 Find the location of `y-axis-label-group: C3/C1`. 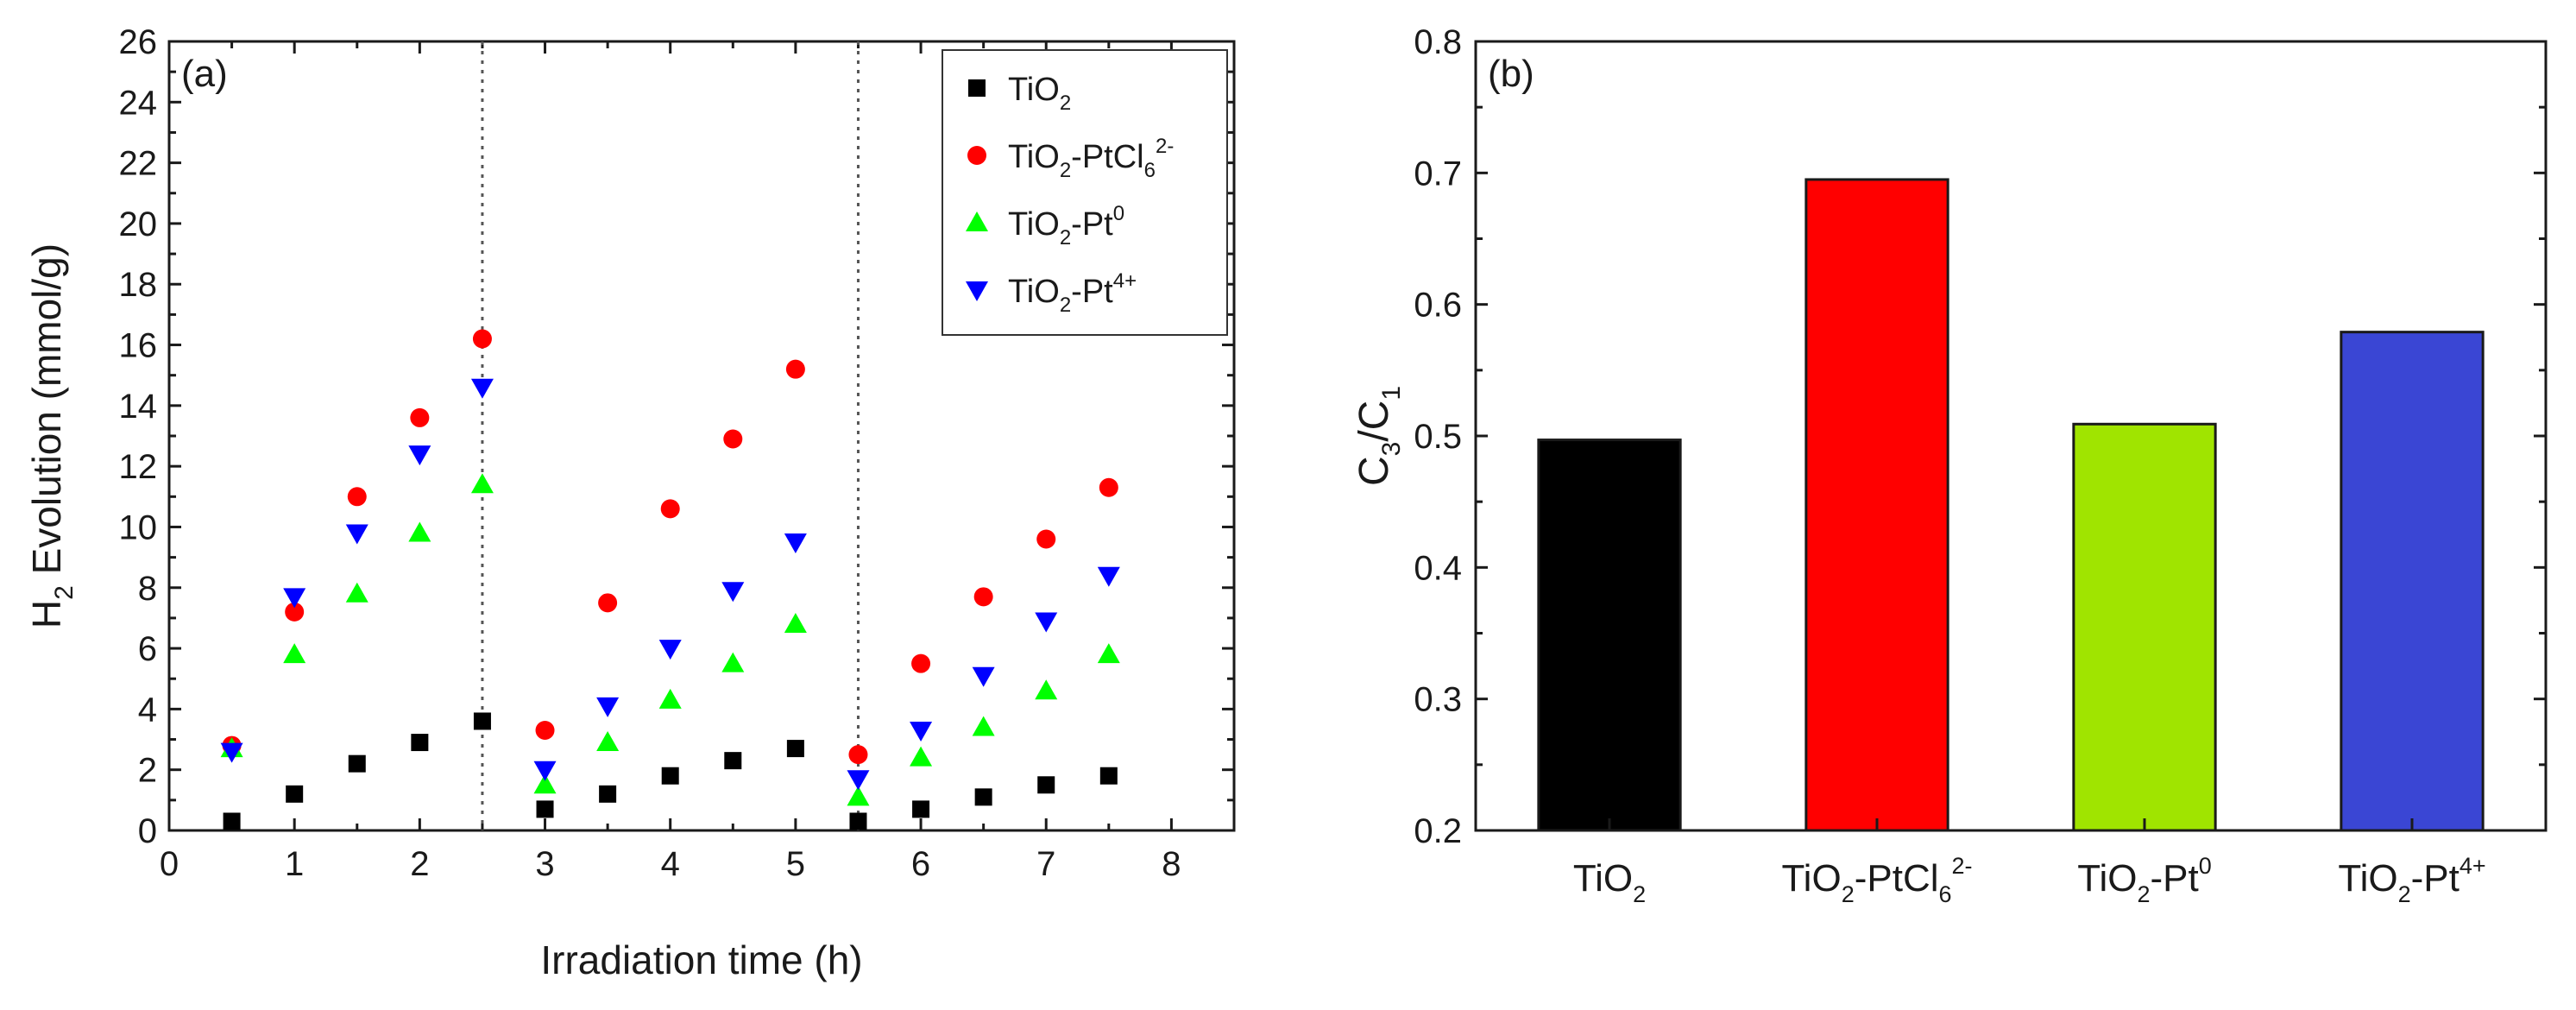

y-axis-label-group: C3/C1 is located at coordinates (1378, 436).